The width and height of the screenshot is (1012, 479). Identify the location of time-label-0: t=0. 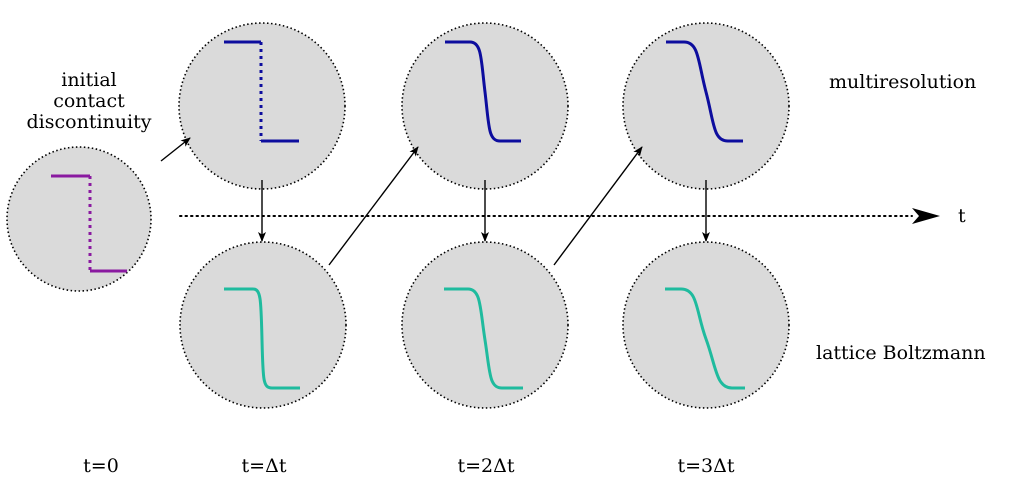
(101, 466).